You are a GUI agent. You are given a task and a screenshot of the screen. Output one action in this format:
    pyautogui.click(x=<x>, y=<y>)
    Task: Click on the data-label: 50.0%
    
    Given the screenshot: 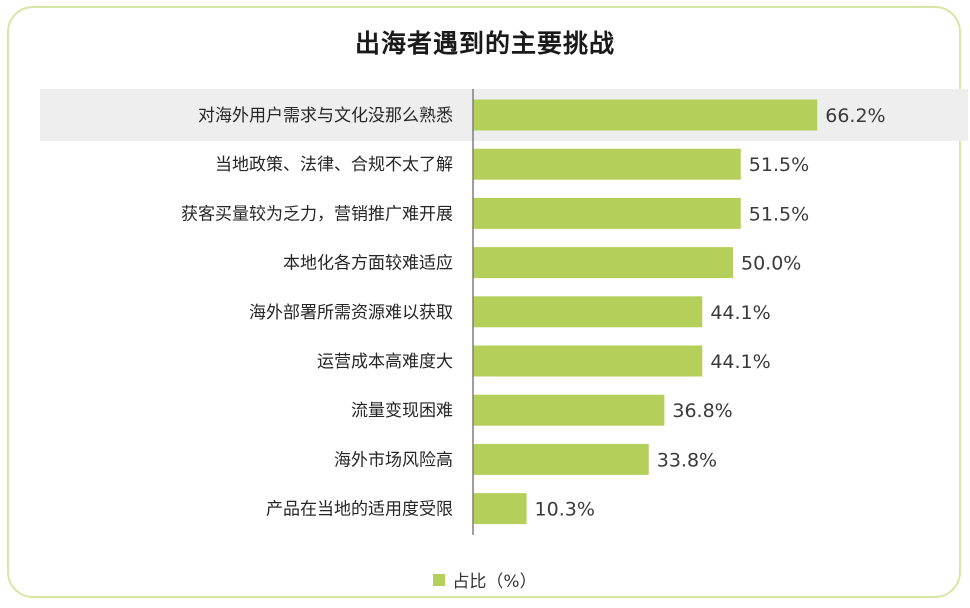 What is the action you would take?
    pyautogui.click(x=771, y=264)
    